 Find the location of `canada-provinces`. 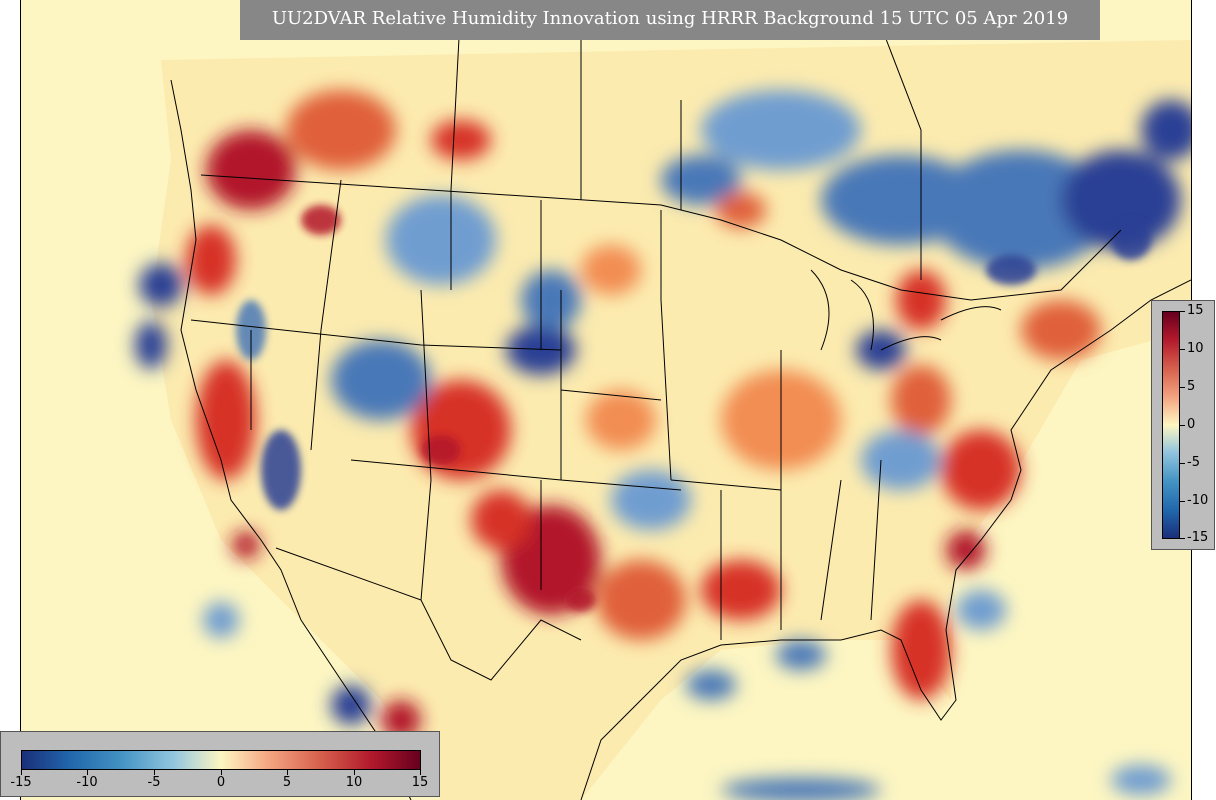

canada-provinces is located at coordinates (686, 140).